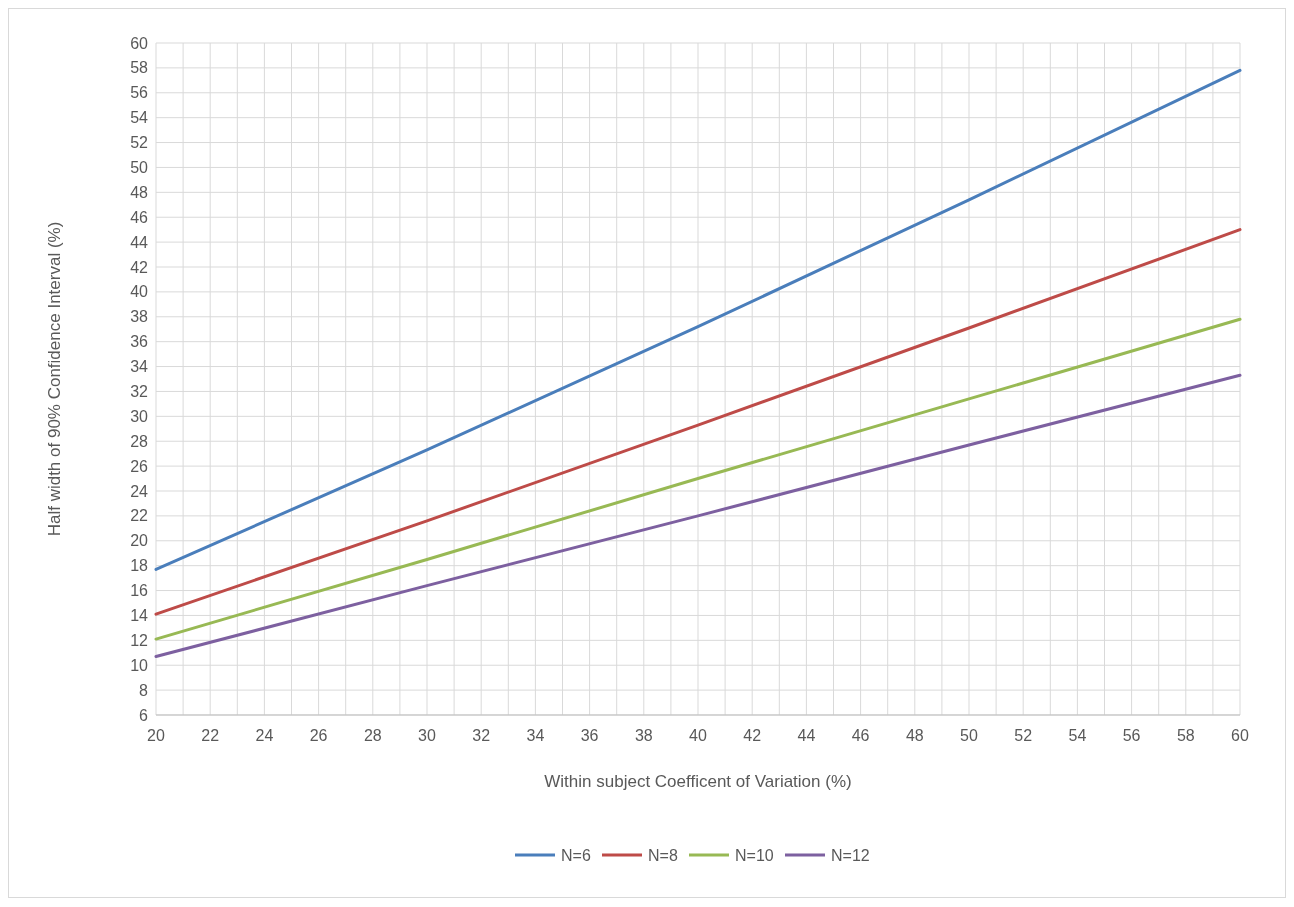  I want to click on y-tick-label: 60, so click(139, 43).